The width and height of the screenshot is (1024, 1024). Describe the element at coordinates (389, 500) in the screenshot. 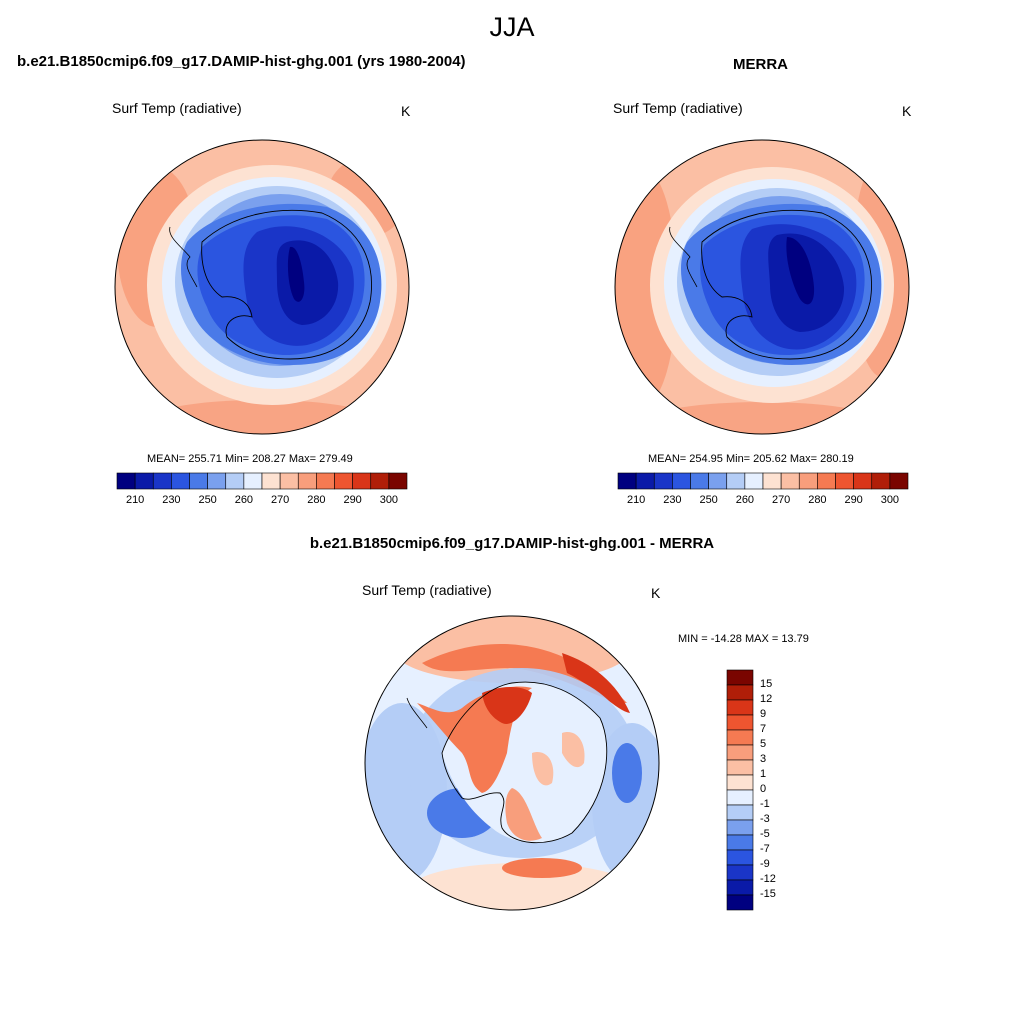

I see `model-colorbar-tick-label: 300` at that location.